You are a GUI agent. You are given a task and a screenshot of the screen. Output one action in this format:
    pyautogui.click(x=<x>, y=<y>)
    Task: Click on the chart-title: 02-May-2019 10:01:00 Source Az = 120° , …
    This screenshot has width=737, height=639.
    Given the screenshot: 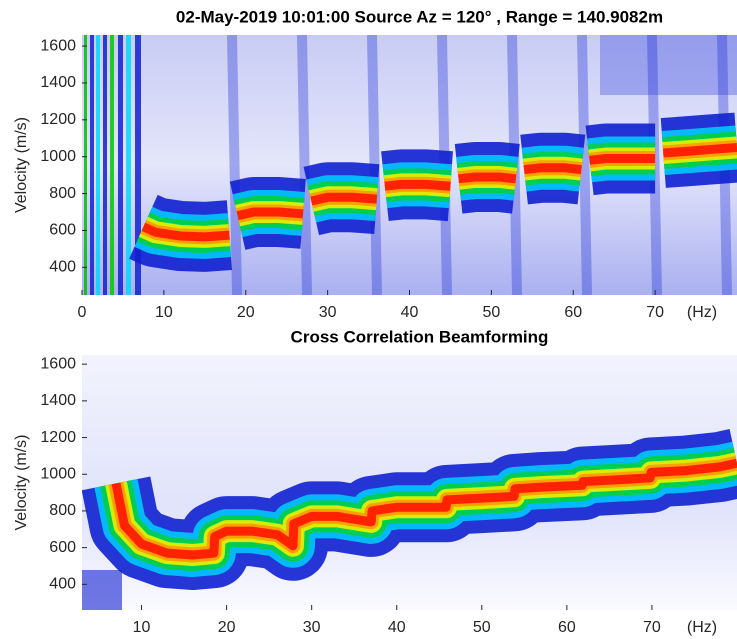 What is the action you would take?
    pyautogui.click(x=419, y=16)
    